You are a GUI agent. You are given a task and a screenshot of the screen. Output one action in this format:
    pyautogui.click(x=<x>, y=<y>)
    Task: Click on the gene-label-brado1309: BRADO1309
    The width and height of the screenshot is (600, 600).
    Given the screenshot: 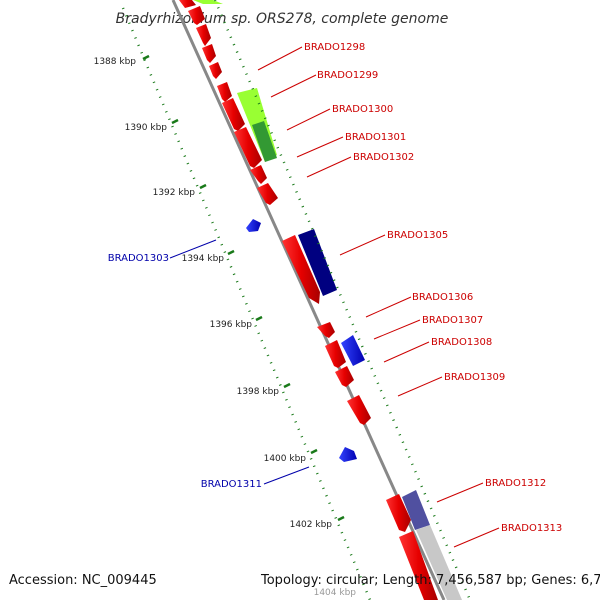 What is the action you would take?
    pyautogui.click(x=474, y=377)
    